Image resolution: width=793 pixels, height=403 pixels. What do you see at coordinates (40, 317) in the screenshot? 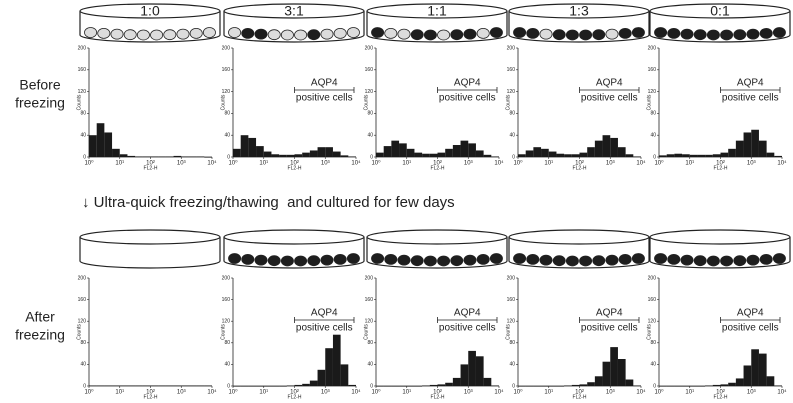
I see `row-label: After` at bounding box center [40, 317].